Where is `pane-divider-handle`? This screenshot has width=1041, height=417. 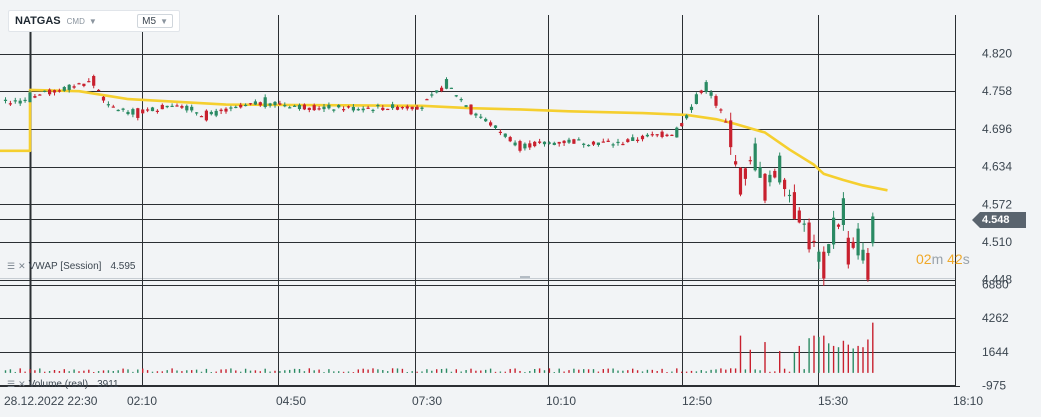 pane-divider-handle is located at coordinates (525, 277).